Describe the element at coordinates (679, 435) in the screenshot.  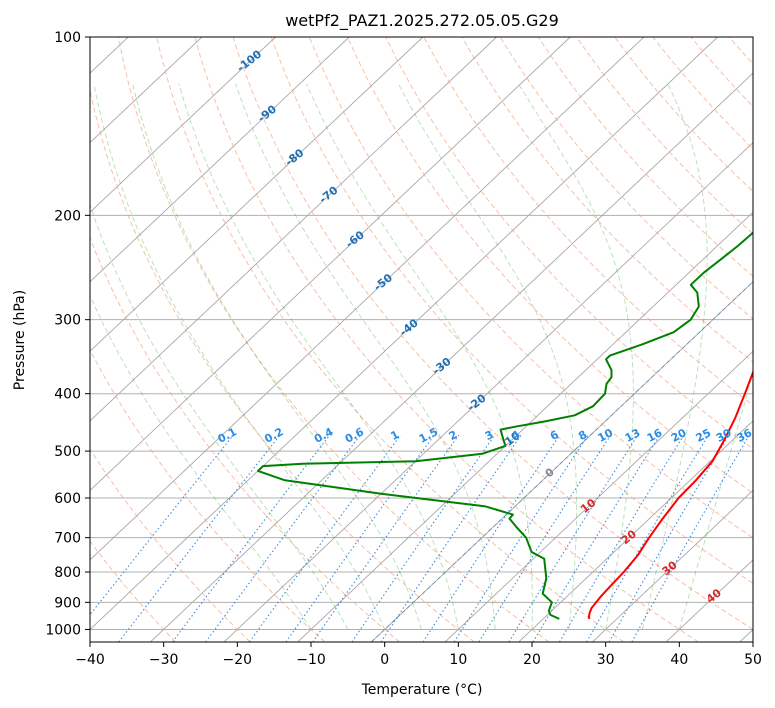
I see `mixing-ratio-label: 20` at that location.